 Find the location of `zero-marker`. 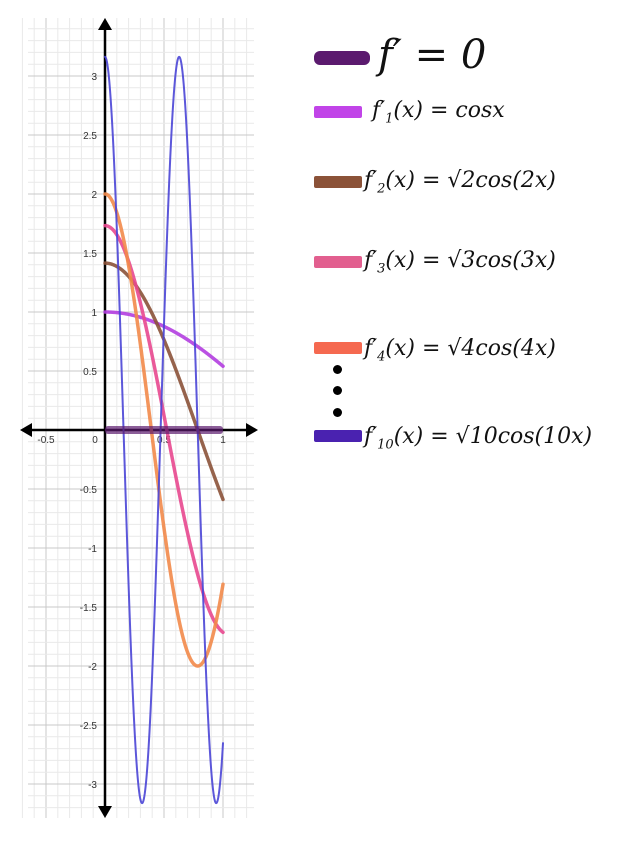

zero-marker is located at coordinates (164, 430).